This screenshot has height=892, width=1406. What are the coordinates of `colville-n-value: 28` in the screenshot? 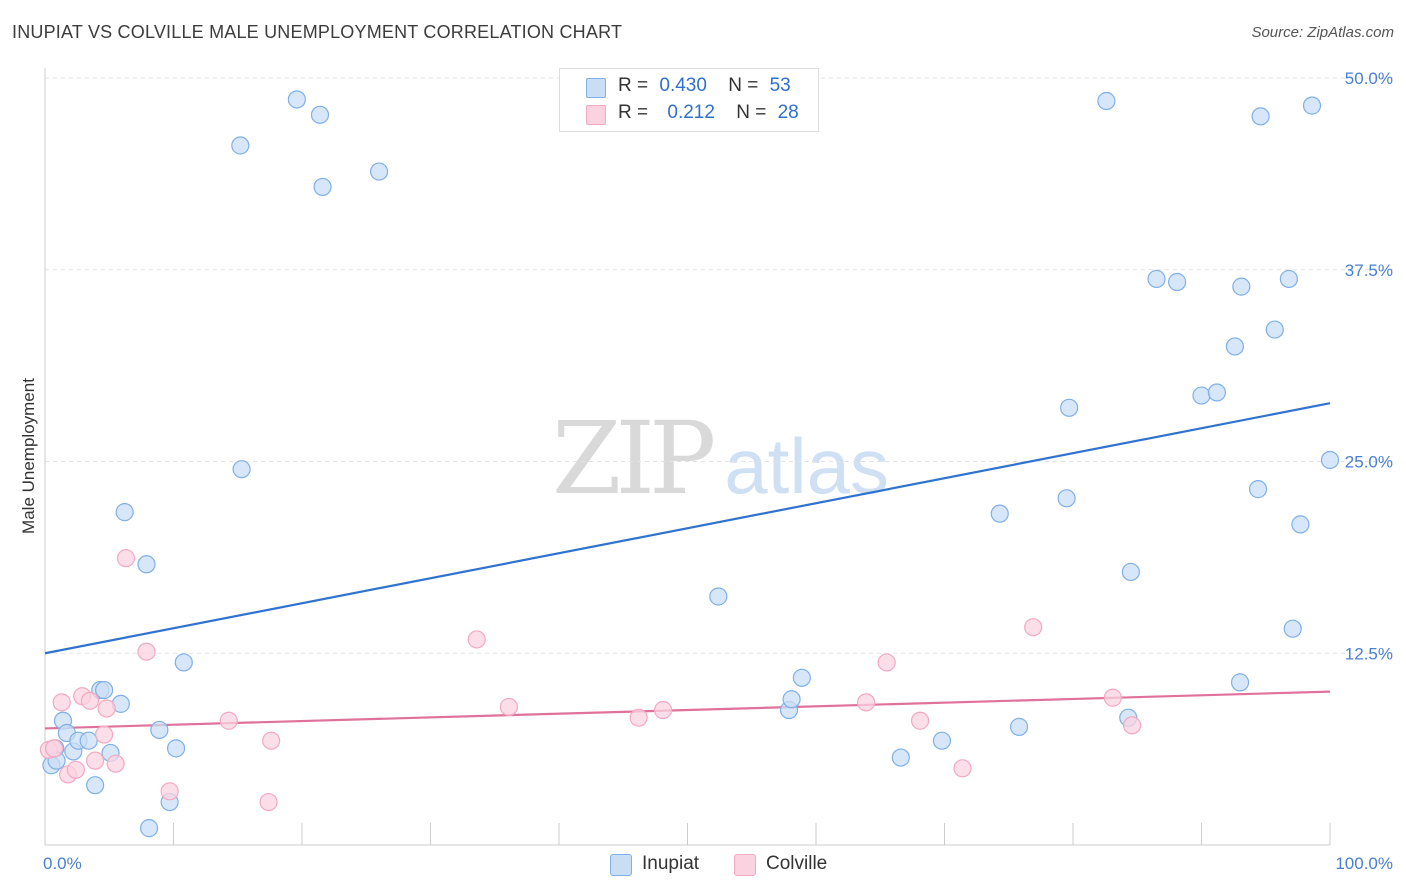 It's located at (788, 112).